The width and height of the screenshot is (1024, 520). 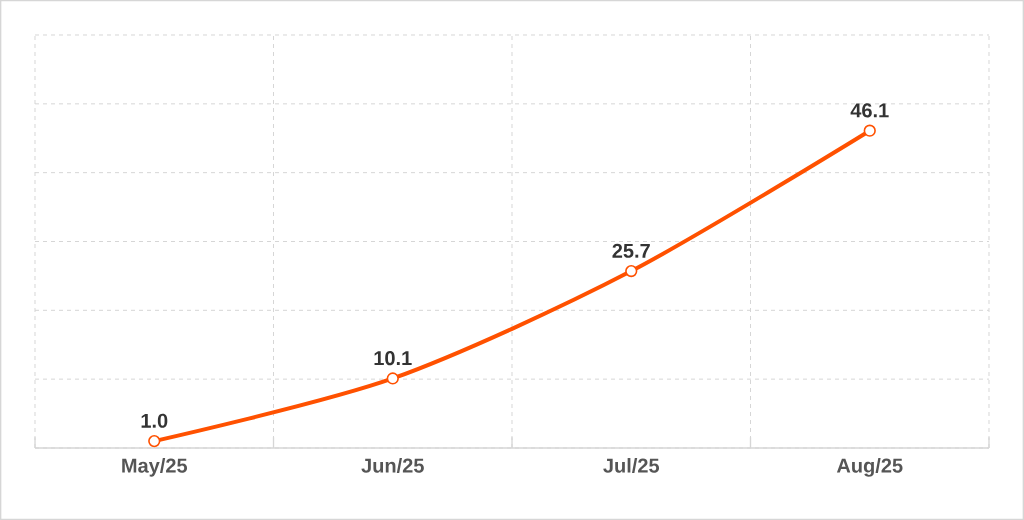 I want to click on x-tick-label: May/25, so click(x=155, y=467).